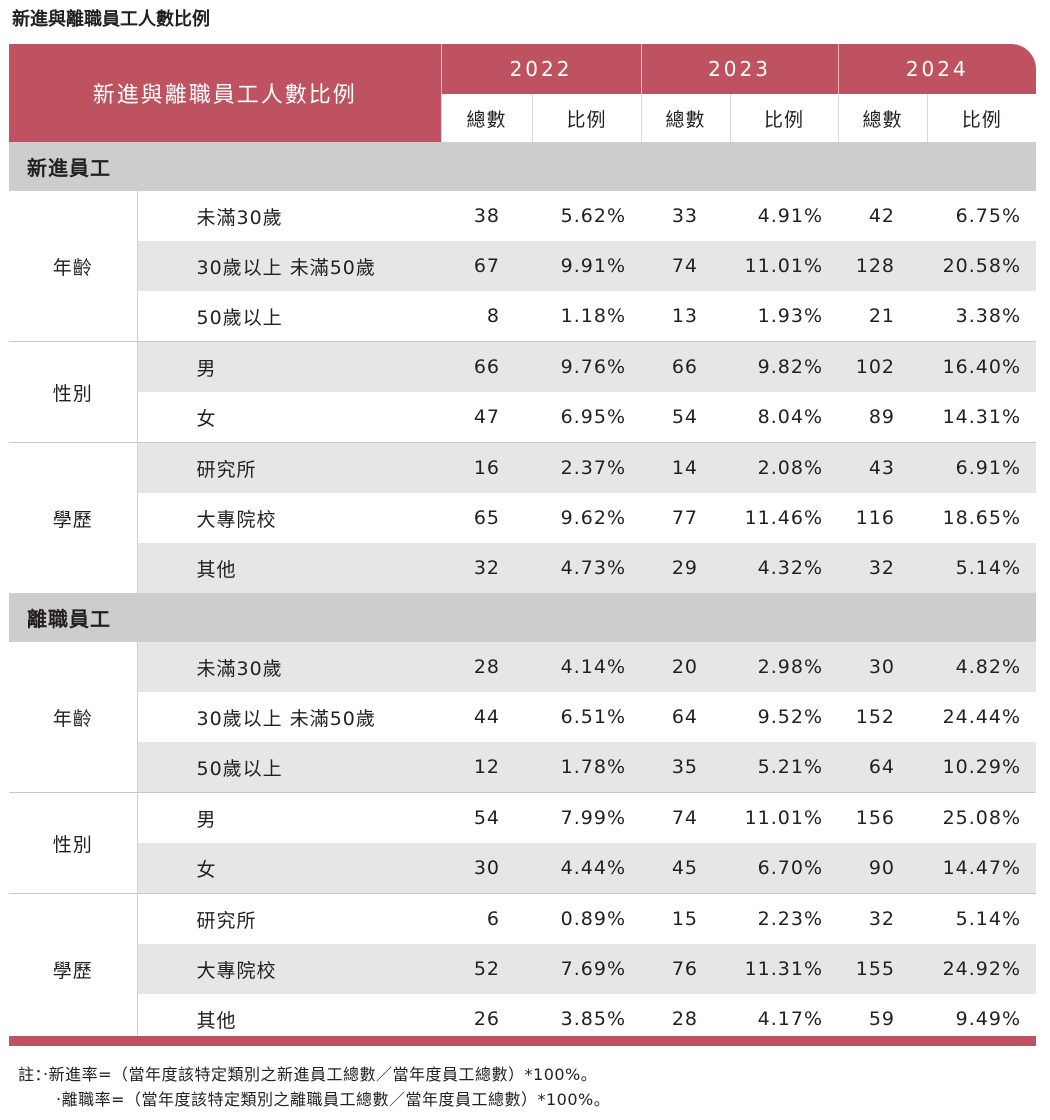 The image size is (1050, 1120). Describe the element at coordinates (739, 69) in the screenshot. I see `year-header: 2023` at that location.